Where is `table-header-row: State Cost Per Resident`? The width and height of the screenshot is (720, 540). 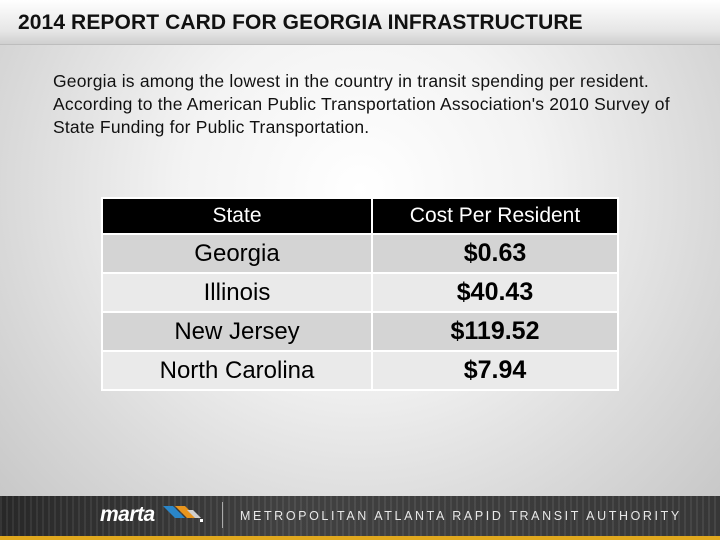
table-header-row: State Cost Per Resident is located at coordinates (360, 216).